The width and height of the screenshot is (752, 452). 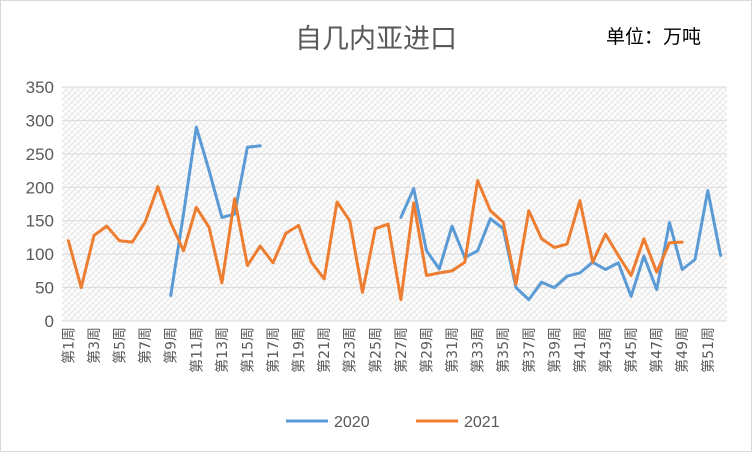 I want to click on unit-label: 单位：万吨, so click(x=653, y=37).